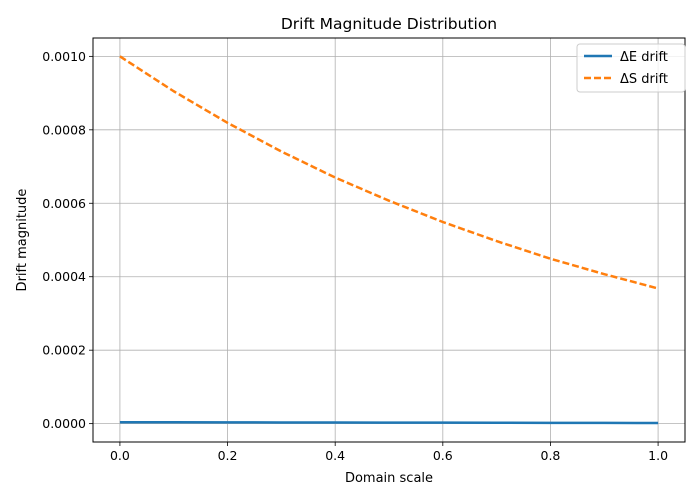 This screenshot has height=500, width=700. Describe the element at coordinates (443, 455) in the screenshot. I see `x-tick-label: 0.6` at that location.